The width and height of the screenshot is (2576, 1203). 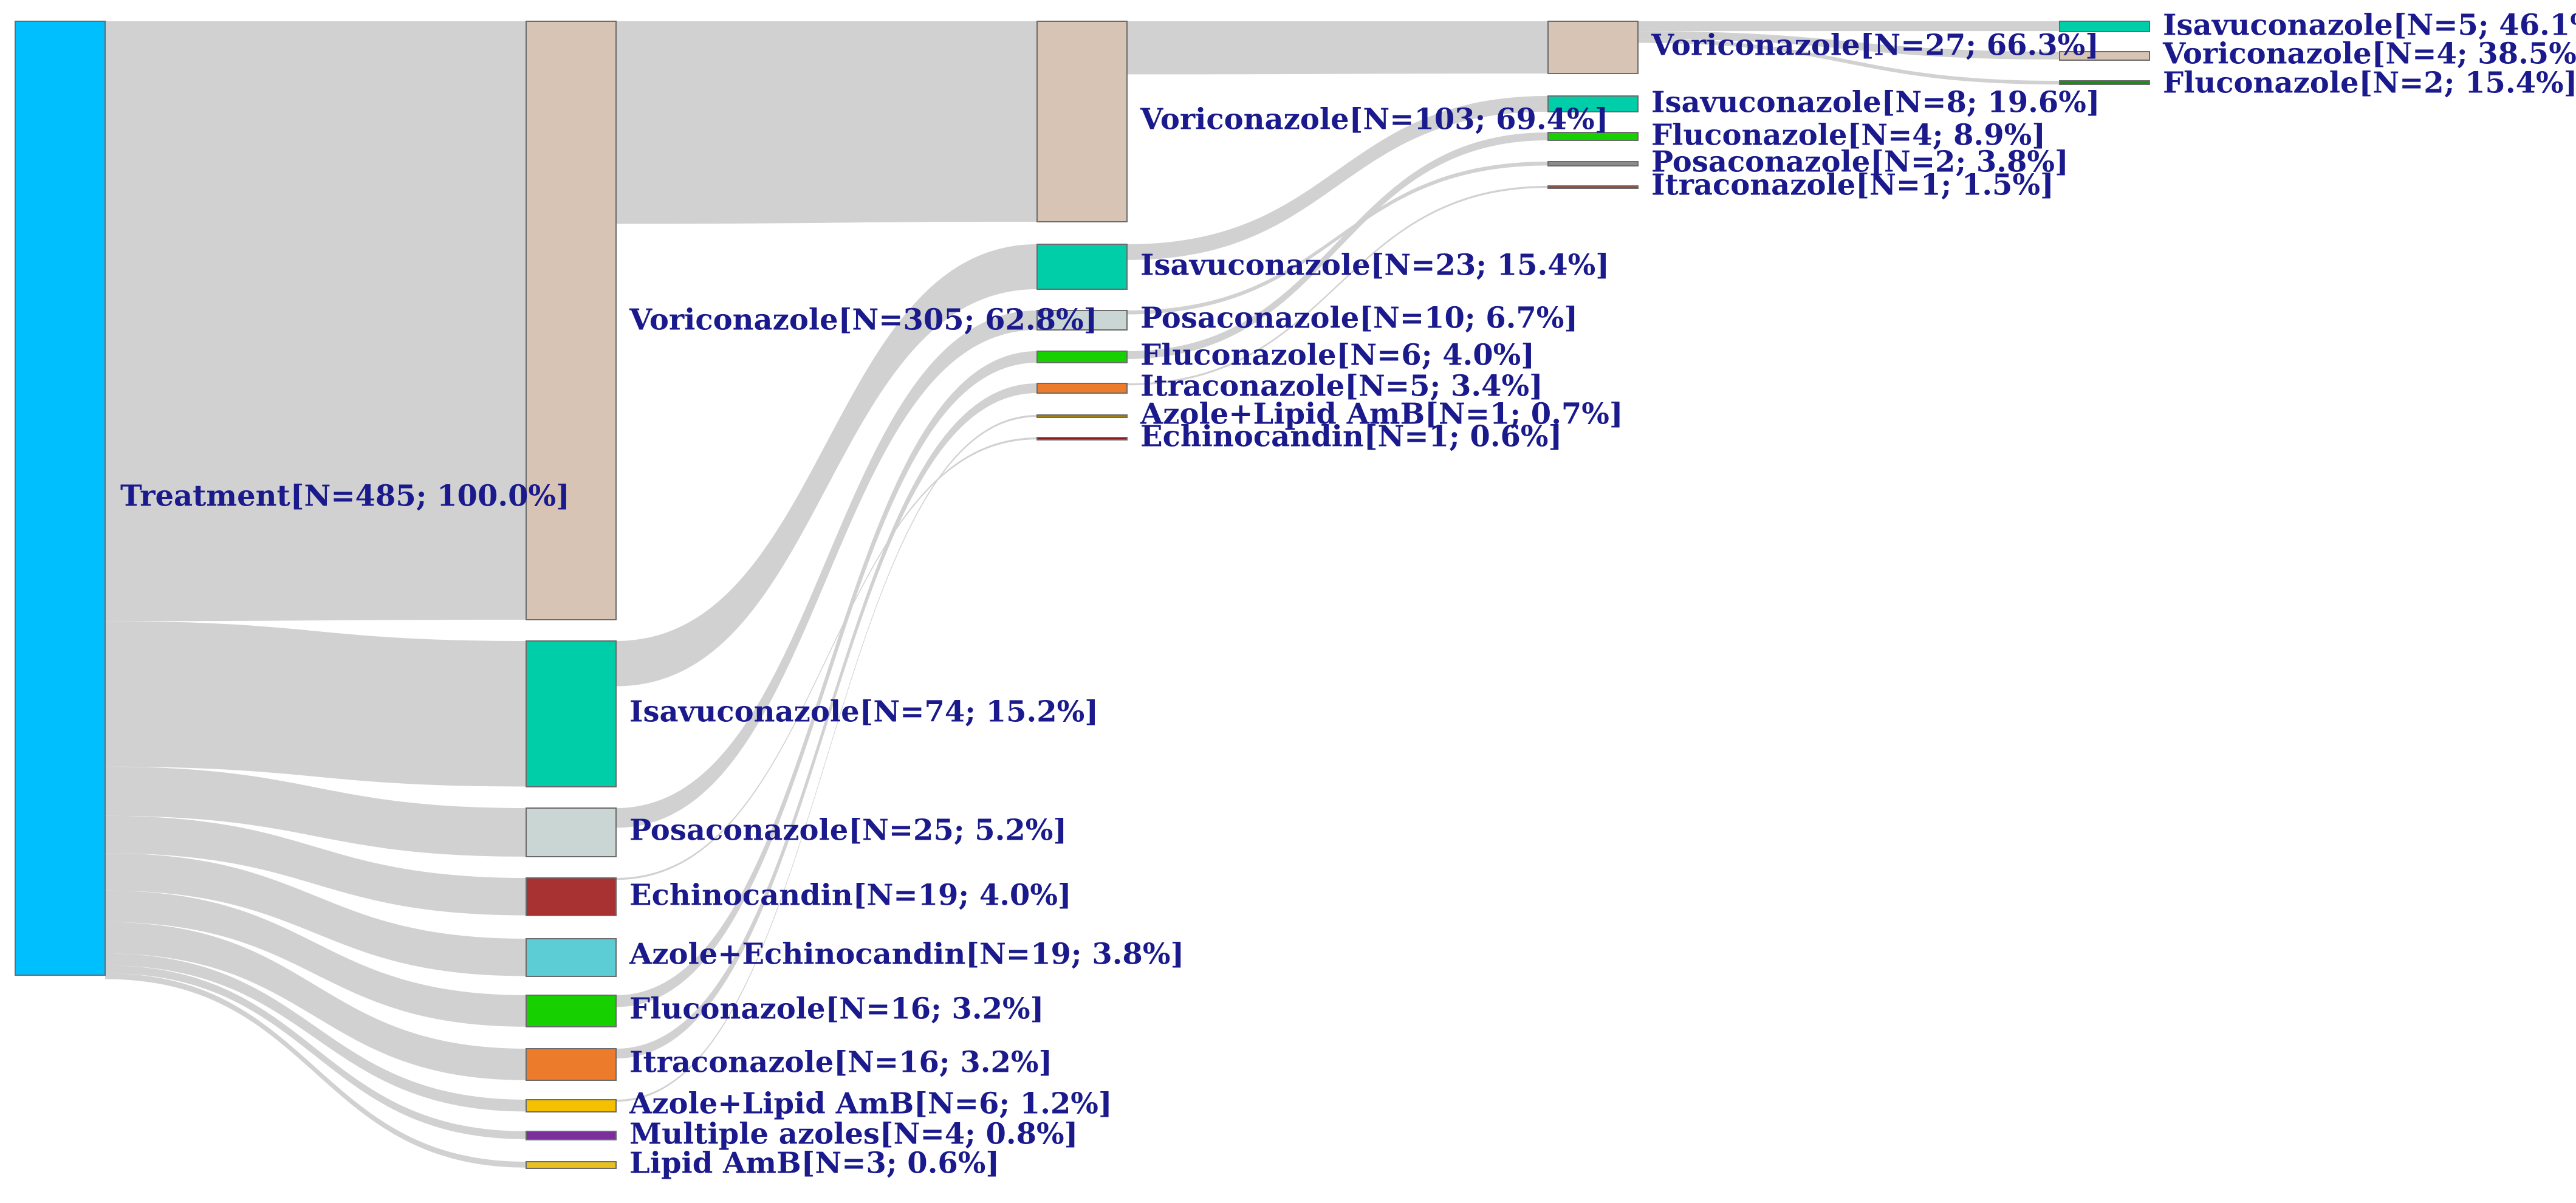 I want to click on flow-link-root-to-s1_itra, so click(x=315, y=1001).